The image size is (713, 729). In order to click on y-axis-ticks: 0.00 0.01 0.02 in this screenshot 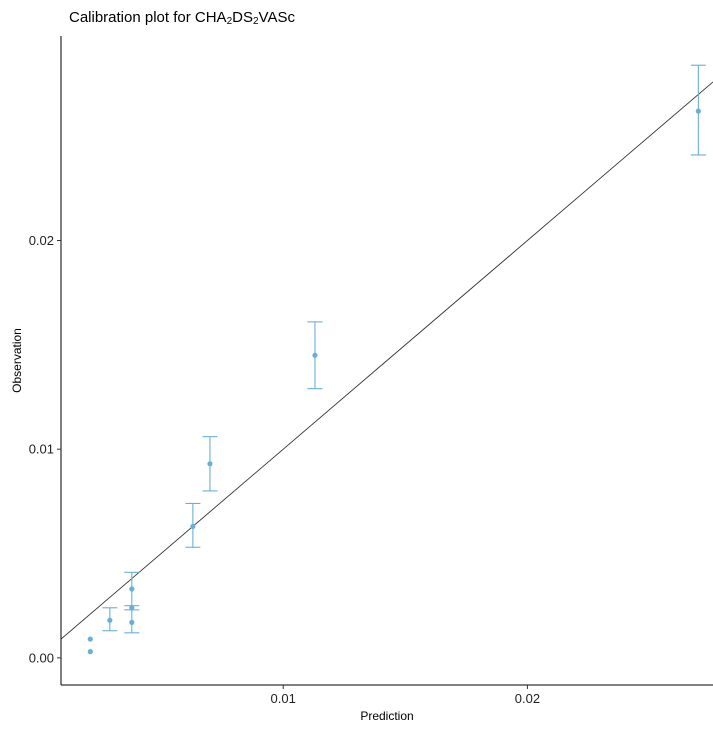, I will do `click(45, 449)`.